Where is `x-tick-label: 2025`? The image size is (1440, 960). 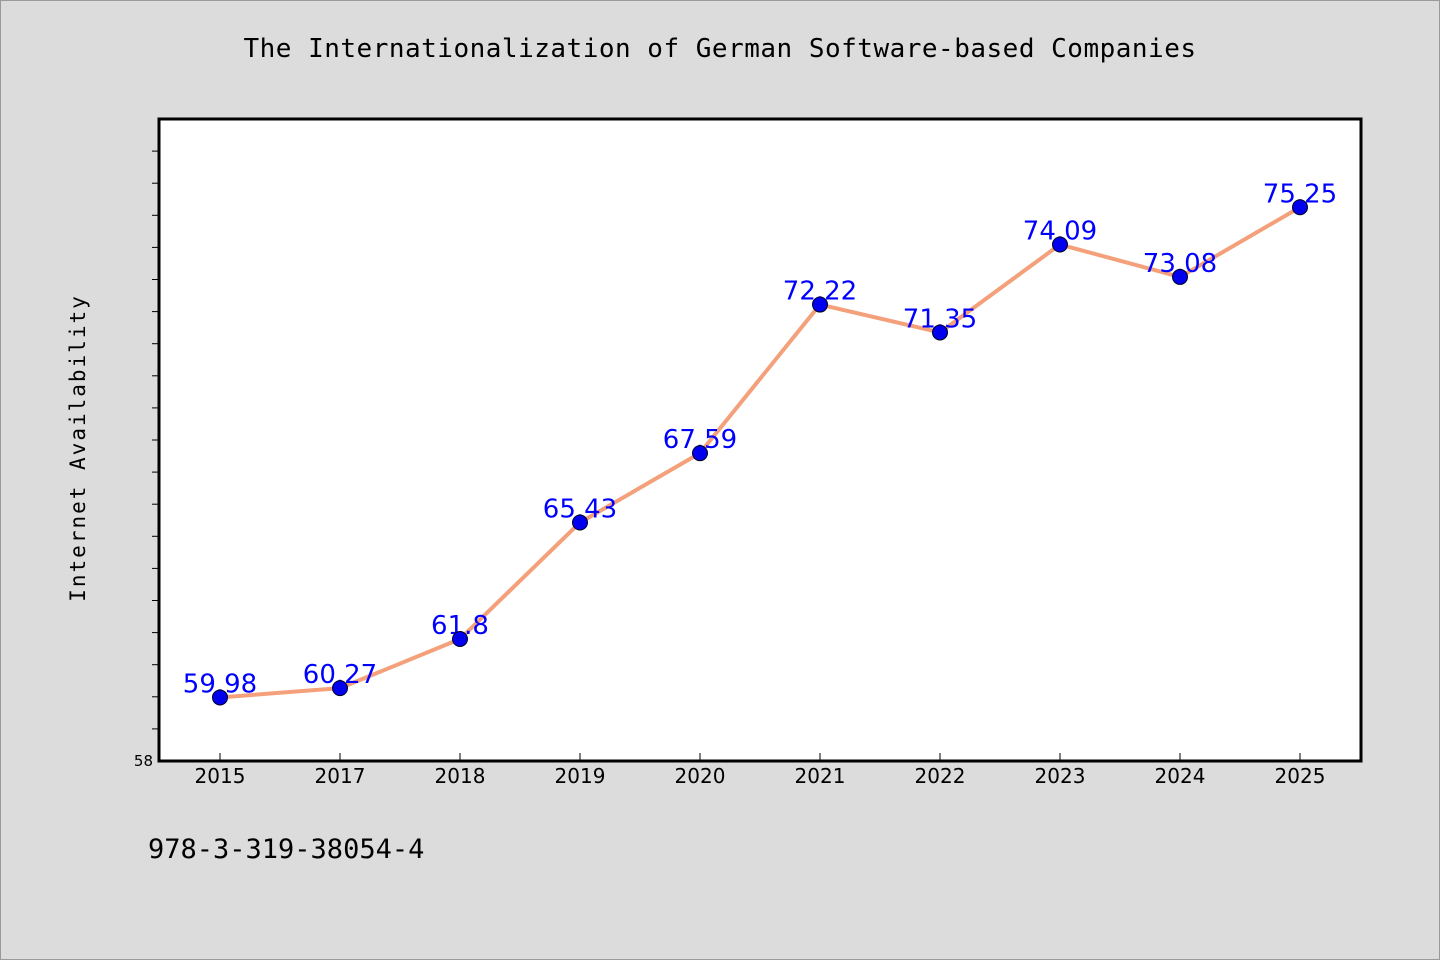 x-tick-label: 2025 is located at coordinates (1300, 776).